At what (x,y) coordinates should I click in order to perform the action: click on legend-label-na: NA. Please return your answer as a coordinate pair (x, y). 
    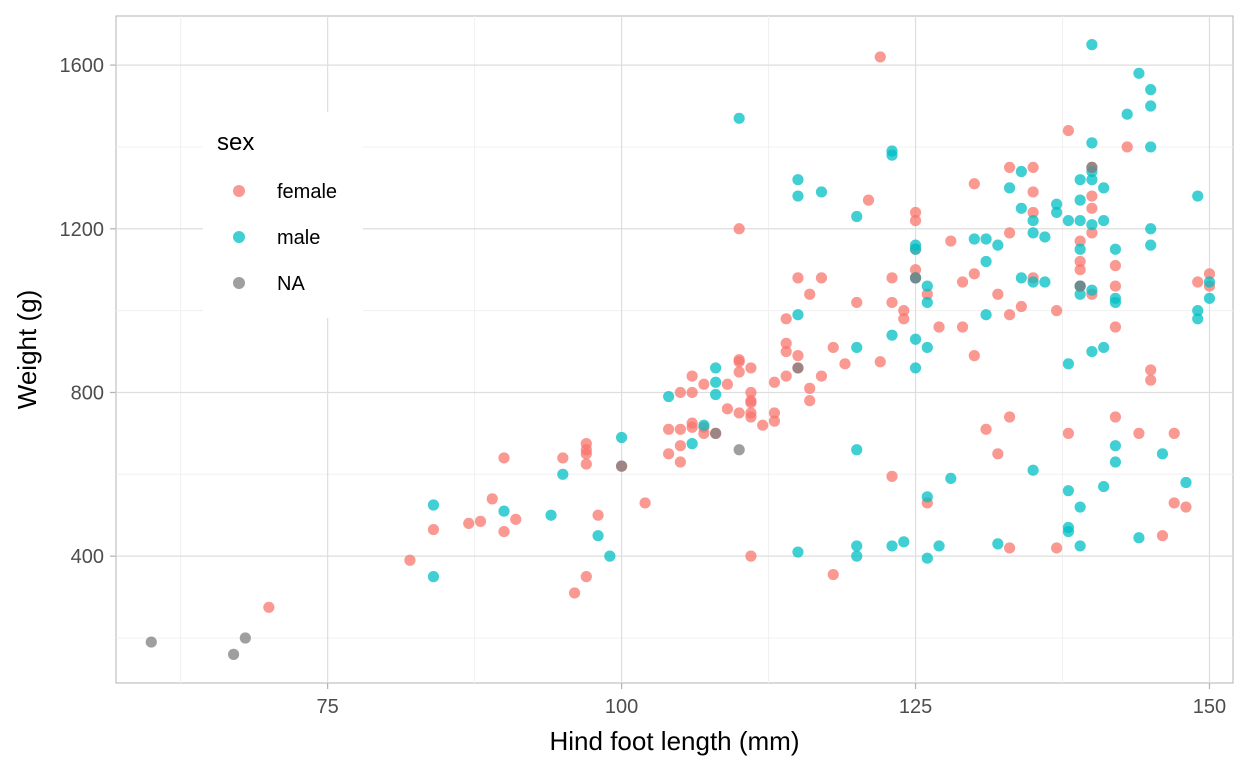
    Looking at the image, I should click on (291, 284).